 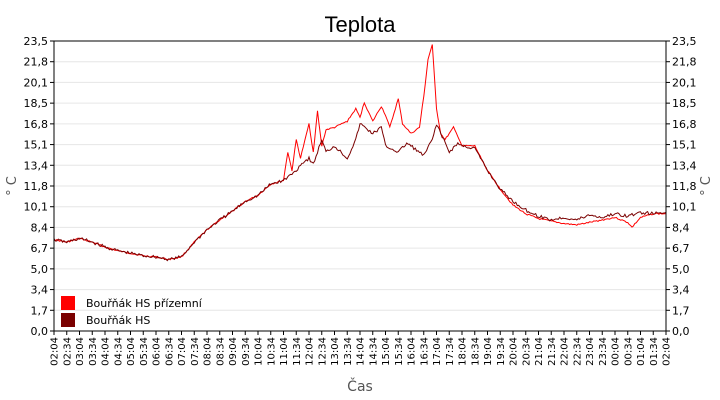 What do you see at coordinates (424, 351) in the screenshot?
I see `x-tick-label: 16:34` at bounding box center [424, 351].